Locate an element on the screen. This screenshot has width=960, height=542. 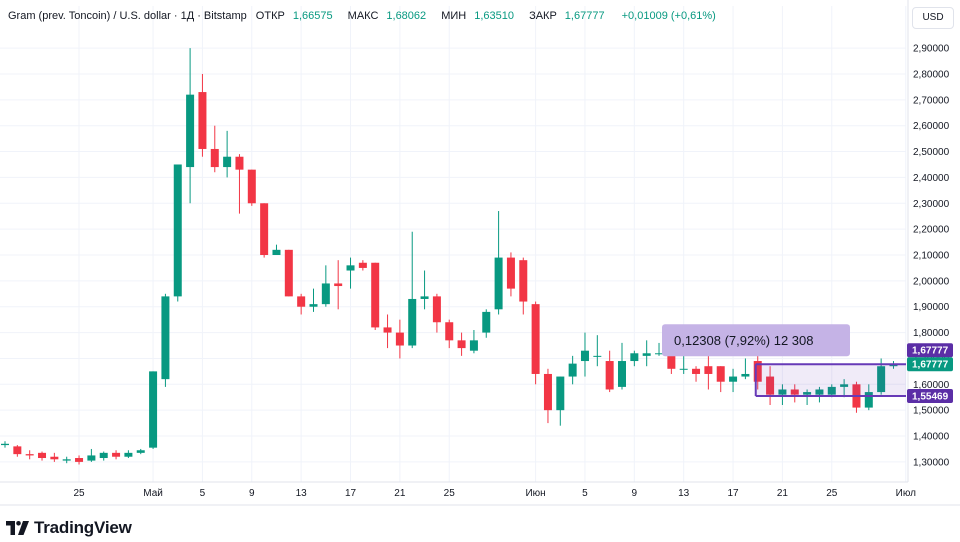
measure-info-box is located at coordinates (756, 340).